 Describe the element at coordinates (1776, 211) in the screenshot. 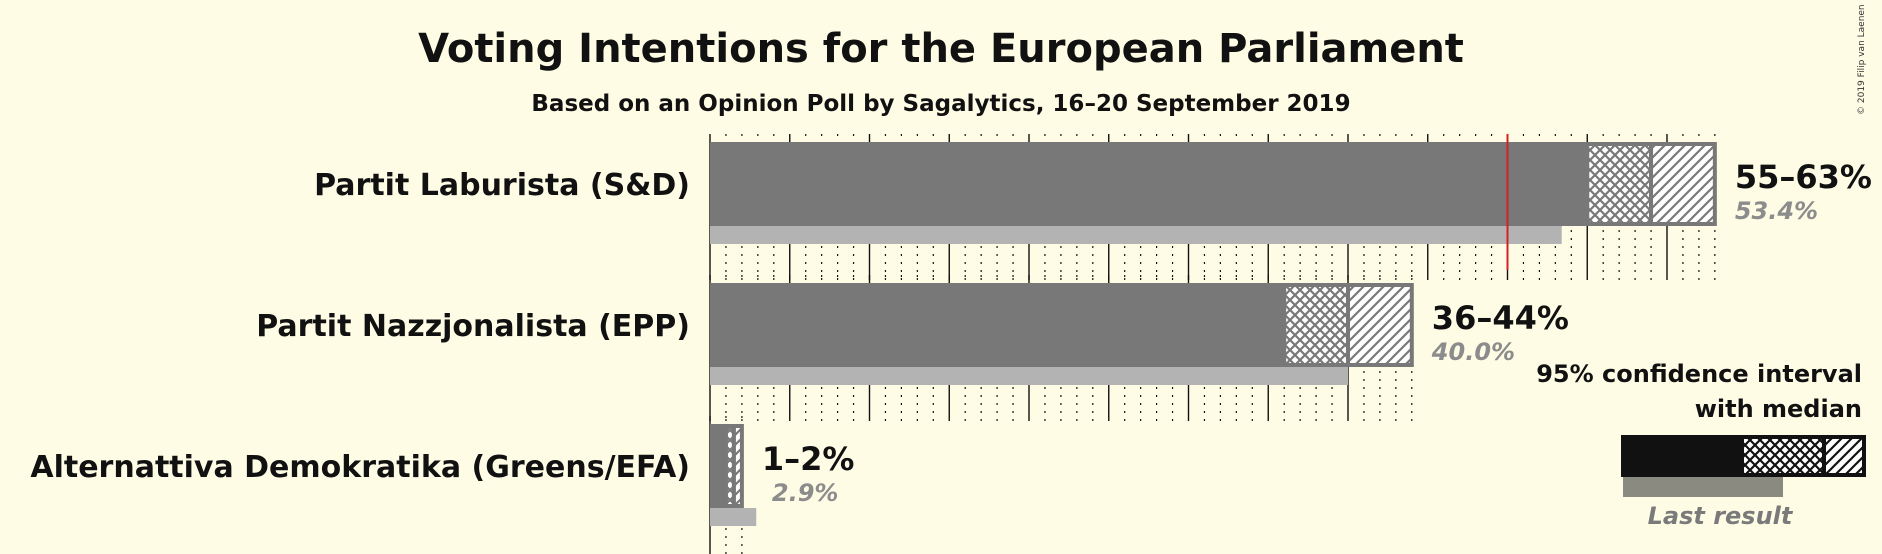

I see `series-1-last-result-label: 53.4%` at that location.